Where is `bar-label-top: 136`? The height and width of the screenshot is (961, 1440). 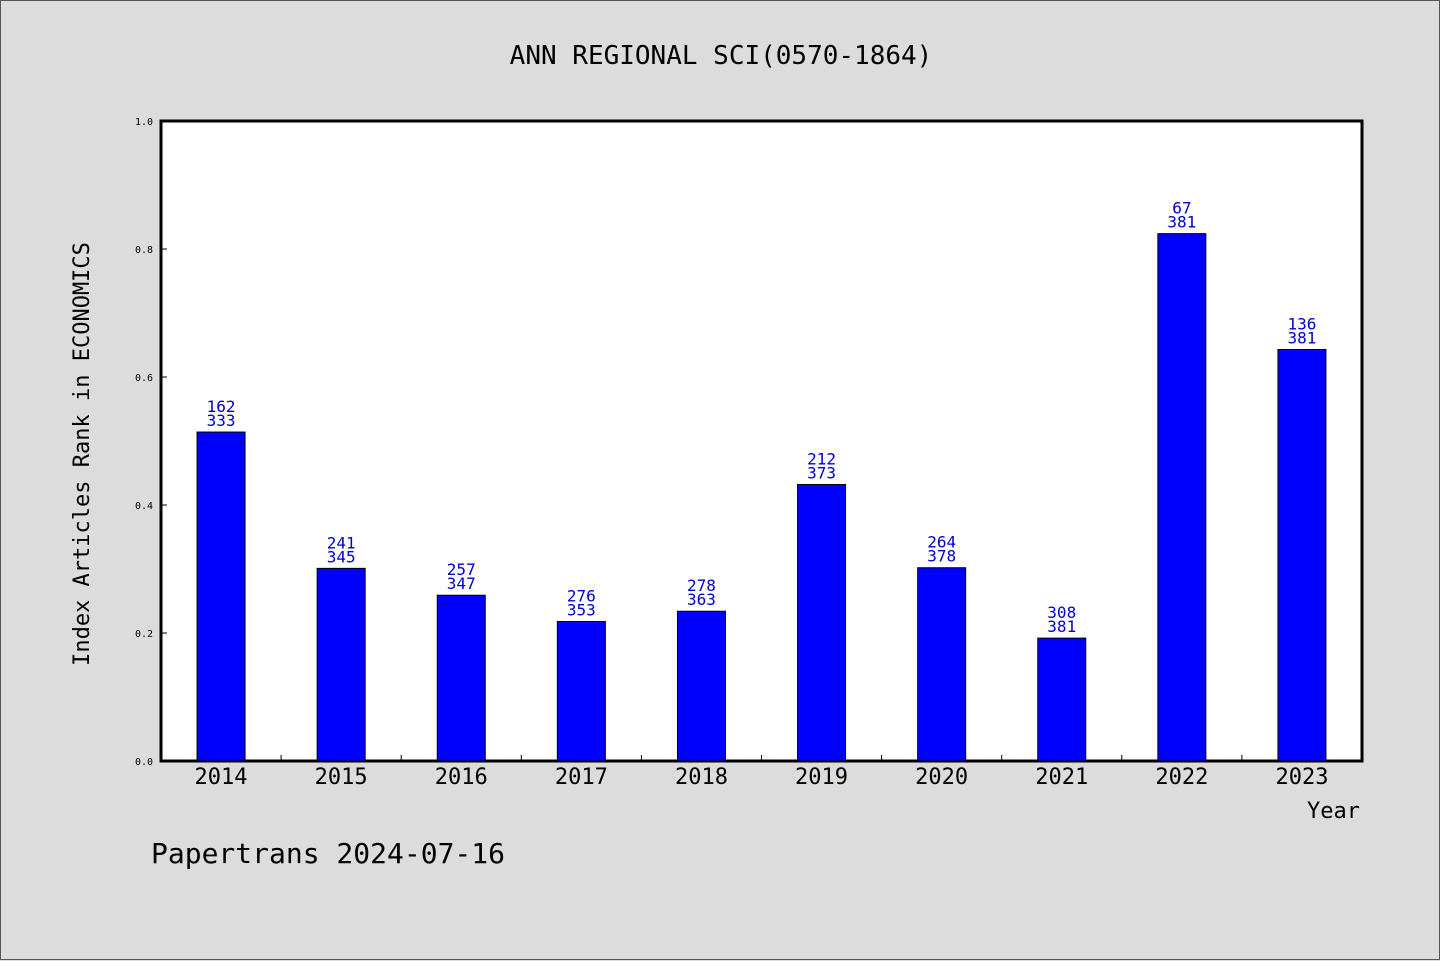 bar-label-top: 136 is located at coordinates (1301, 323).